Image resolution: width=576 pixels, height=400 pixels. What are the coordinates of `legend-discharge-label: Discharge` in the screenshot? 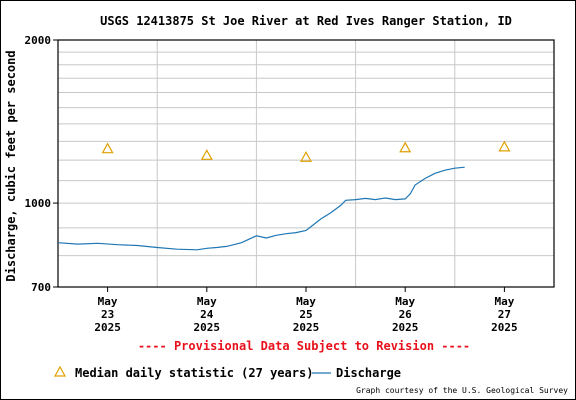 It's located at (368, 373).